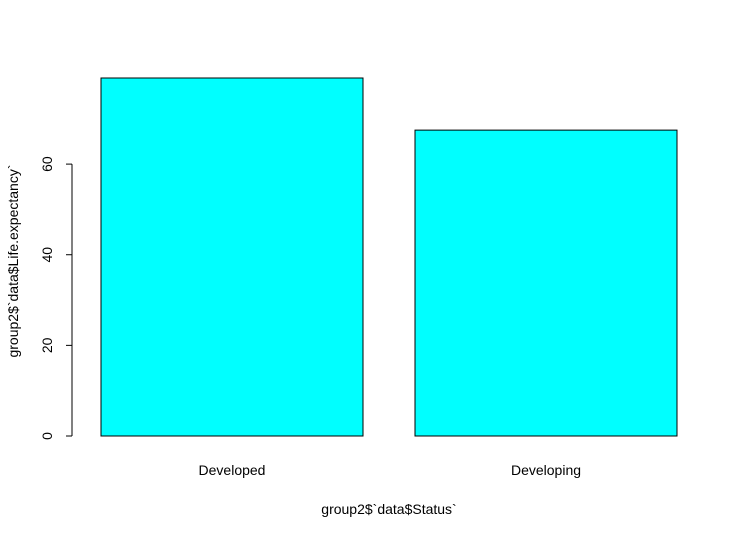 This screenshot has width=741, height=538. I want to click on x-axis-title: group2$`data$Status`, so click(388, 509).